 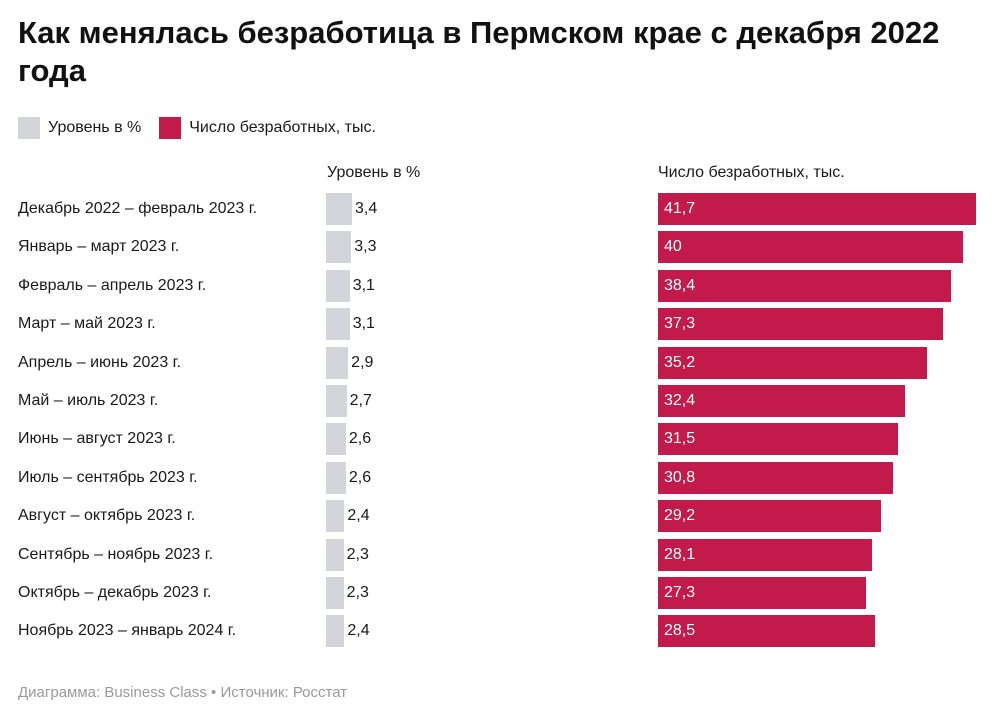 I want to click on value-label-count: 28,5, so click(x=680, y=631).